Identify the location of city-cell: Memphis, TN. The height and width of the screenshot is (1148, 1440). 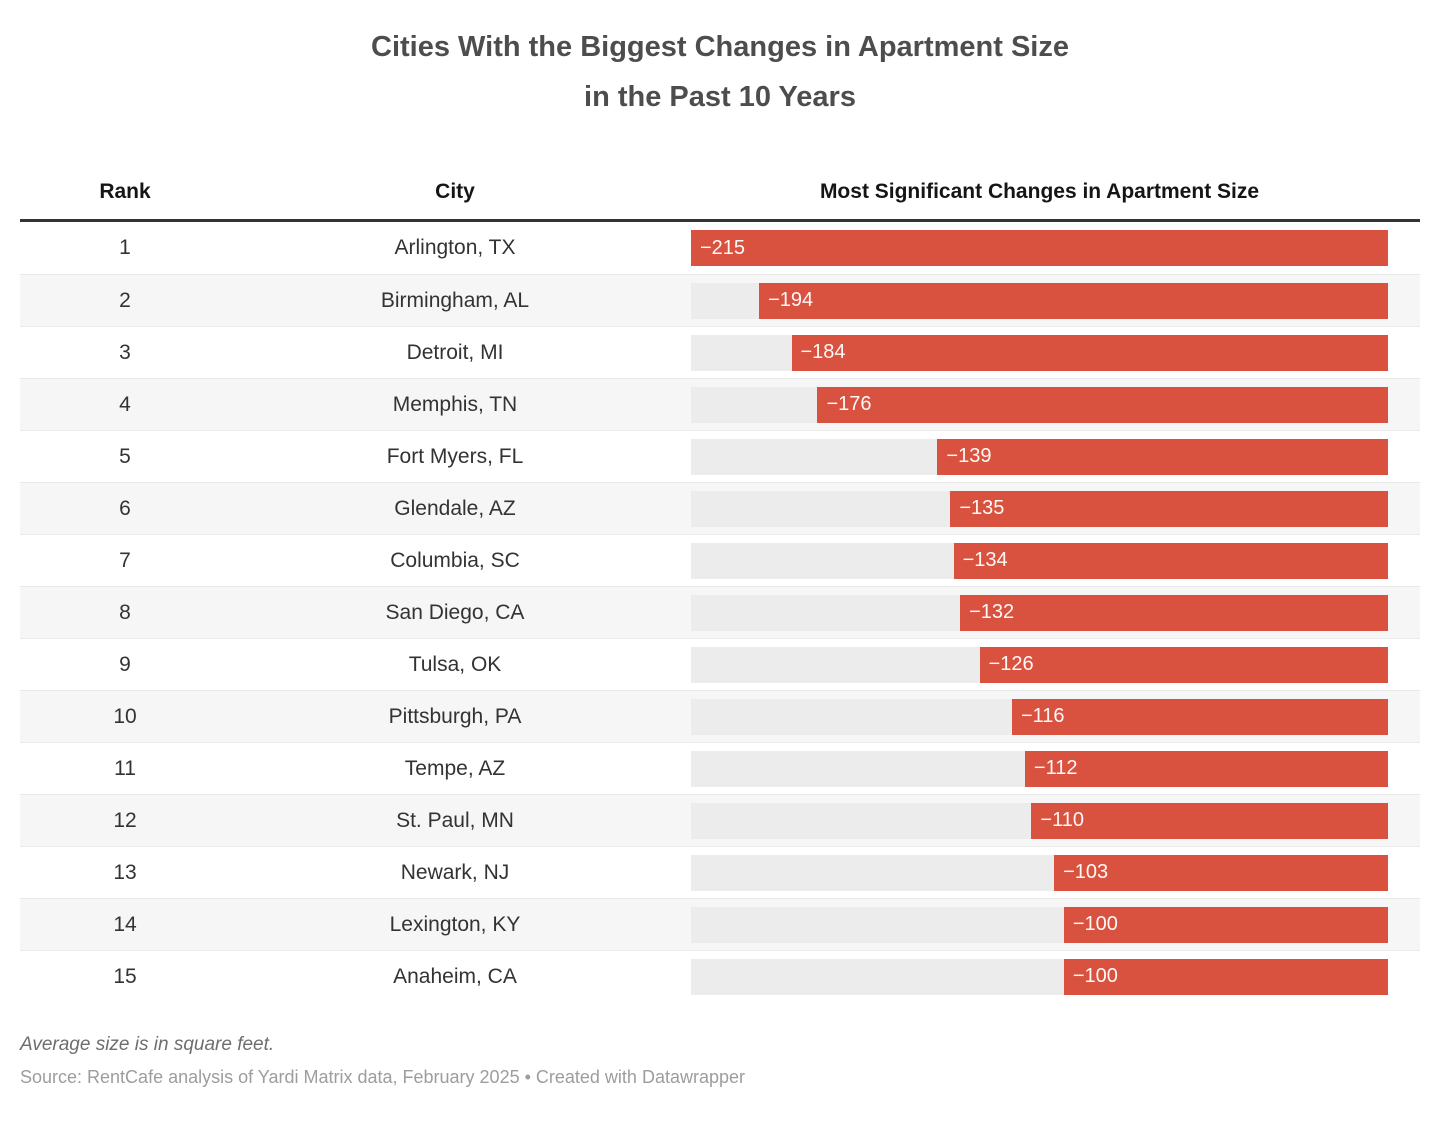
(455, 404).